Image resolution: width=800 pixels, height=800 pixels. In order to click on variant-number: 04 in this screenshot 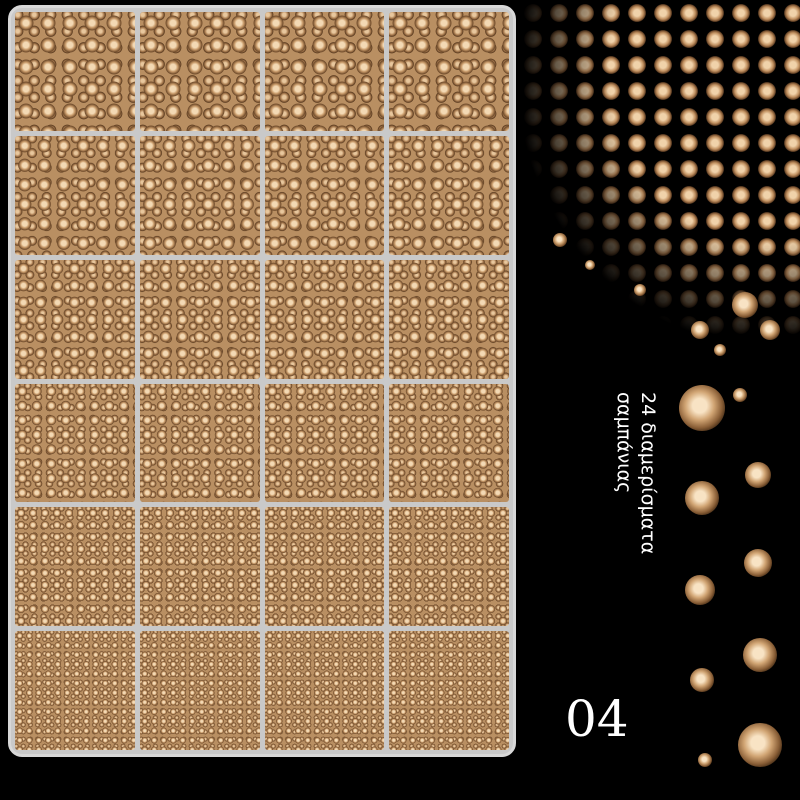, I will do `click(597, 719)`.